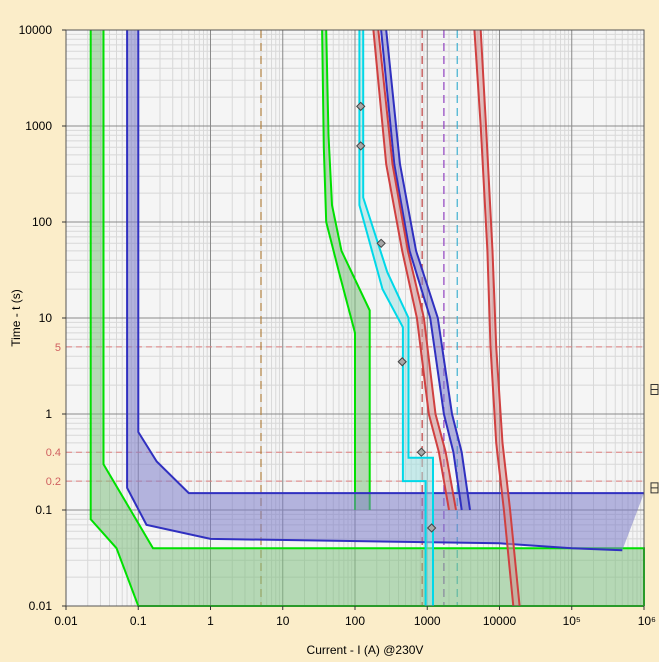 This screenshot has width=659, height=662. What do you see at coordinates (654, 438) in the screenshot?
I see `edge-icons` at bounding box center [654, 438].